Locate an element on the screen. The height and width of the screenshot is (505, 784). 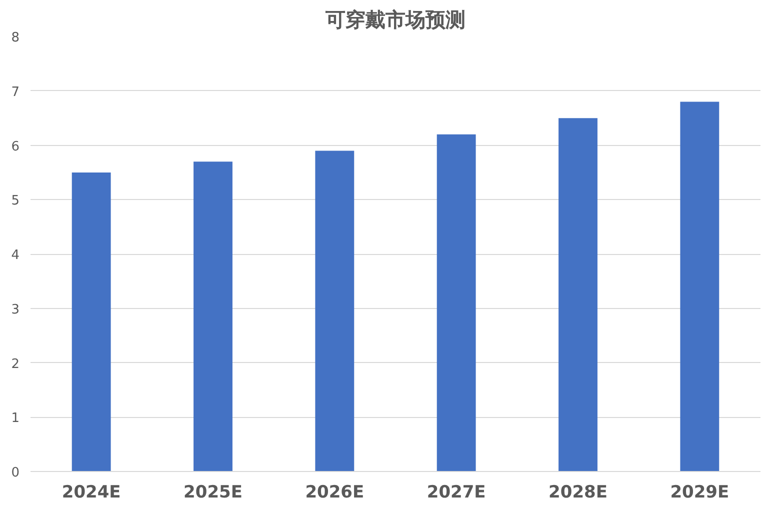
y-tick-label: 2 is located at coordinates (15, 364).